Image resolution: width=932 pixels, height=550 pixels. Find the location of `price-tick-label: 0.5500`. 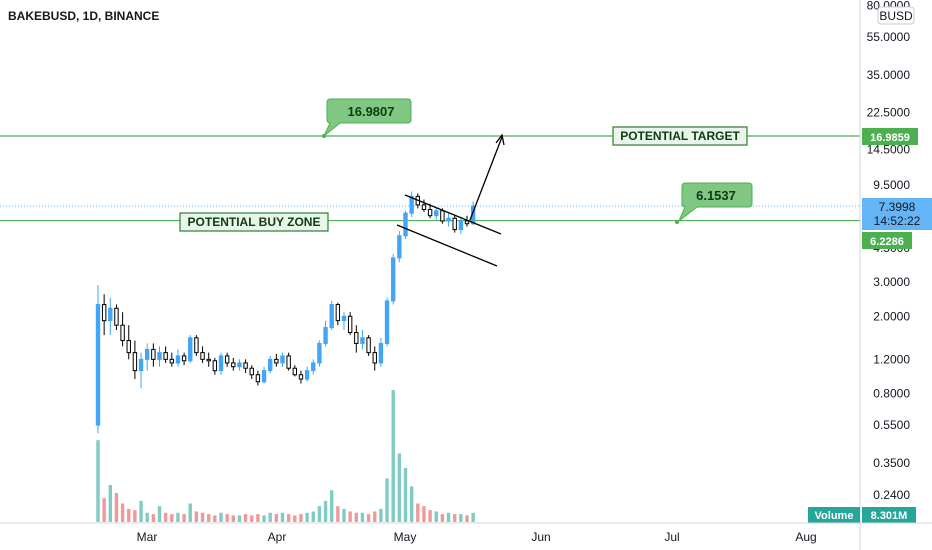

price-tick-label: 0.5500 is located at coordinates (891, 425).